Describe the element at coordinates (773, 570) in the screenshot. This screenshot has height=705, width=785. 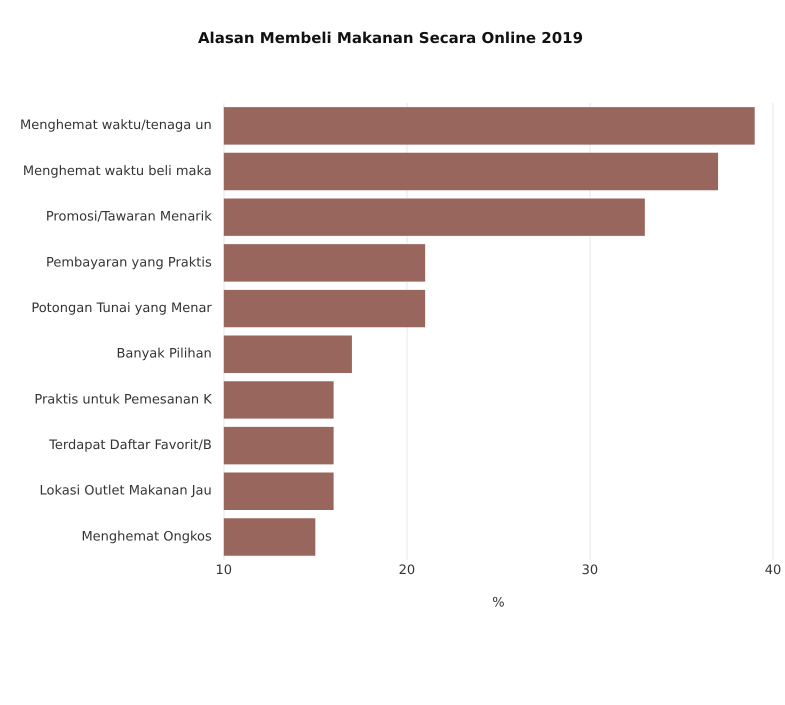
I see `x-tick-label: 40` at that location.